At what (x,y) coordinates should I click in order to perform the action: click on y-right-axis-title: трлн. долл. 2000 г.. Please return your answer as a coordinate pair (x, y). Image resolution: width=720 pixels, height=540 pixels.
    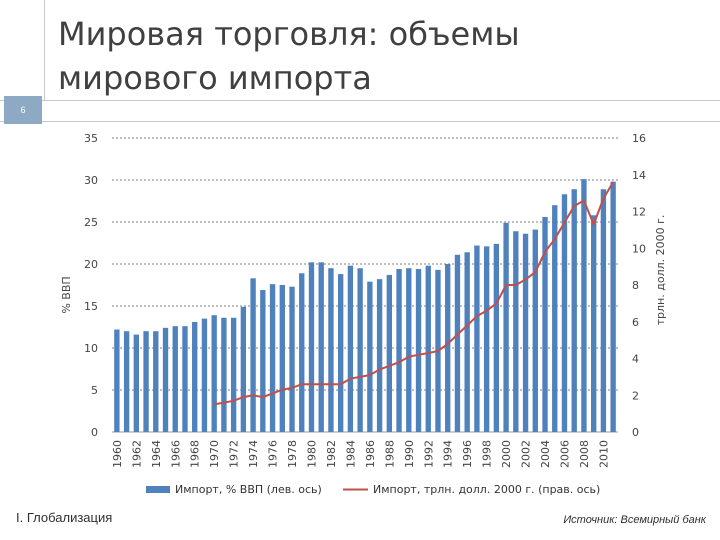
    Looking at the image, I should click on (660, 270).